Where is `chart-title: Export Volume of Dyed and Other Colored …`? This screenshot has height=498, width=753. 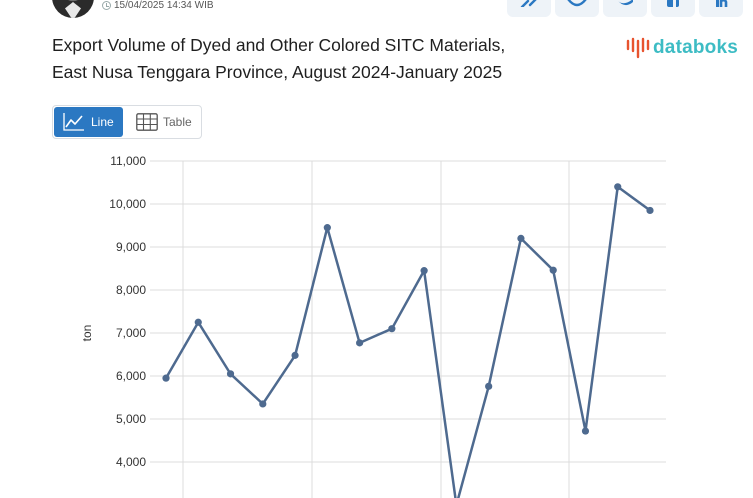
chart-title: Export Volume of Dyed and Other Colored … is located at coordinates (312, 59).